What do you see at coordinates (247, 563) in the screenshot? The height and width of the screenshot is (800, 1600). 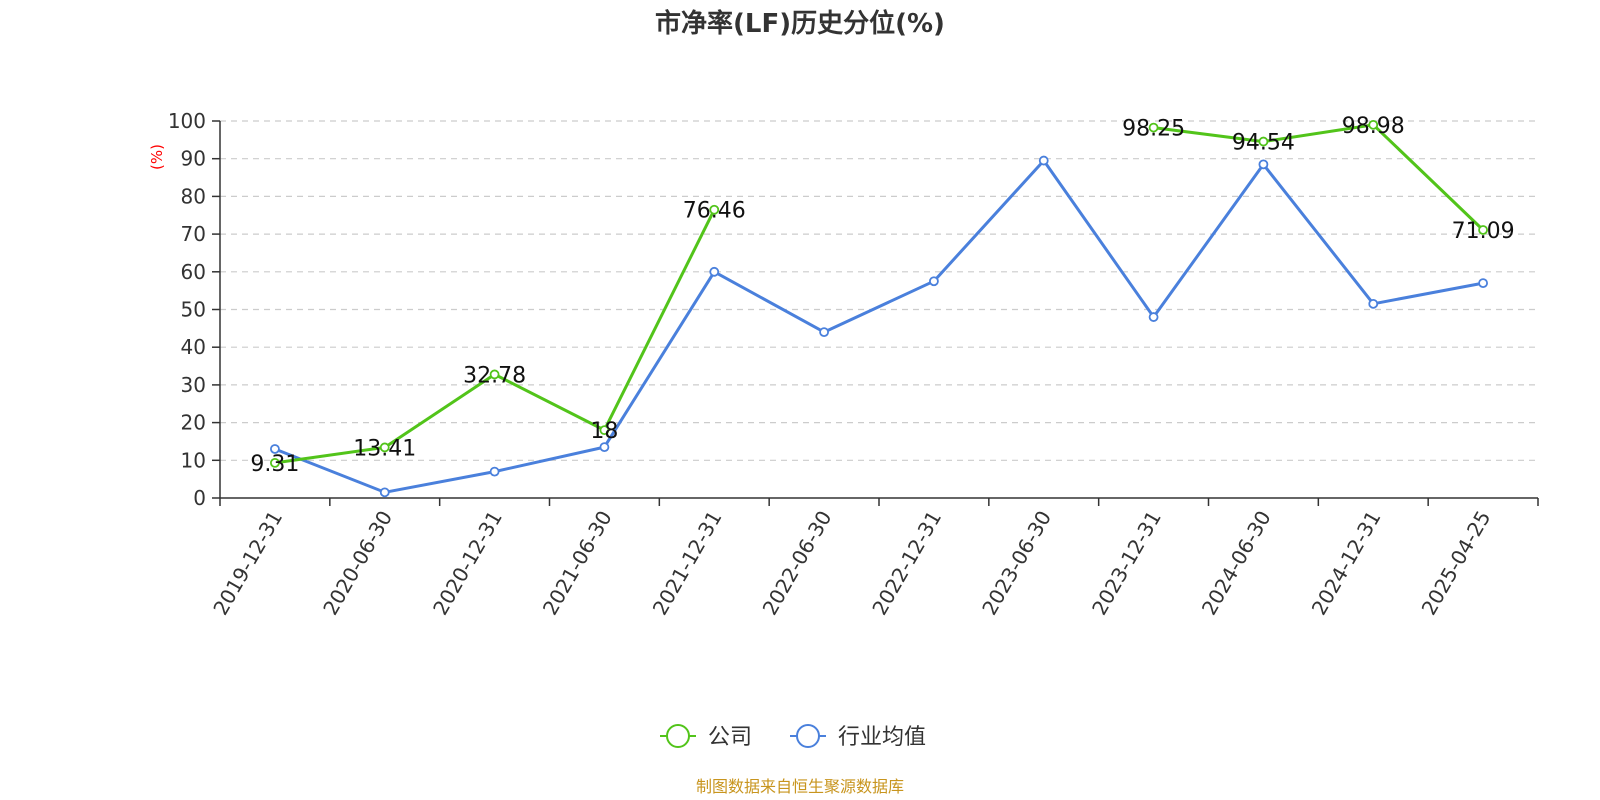 I see `x-tick-label: 2019-12-31` at bounding box center [247, 563].